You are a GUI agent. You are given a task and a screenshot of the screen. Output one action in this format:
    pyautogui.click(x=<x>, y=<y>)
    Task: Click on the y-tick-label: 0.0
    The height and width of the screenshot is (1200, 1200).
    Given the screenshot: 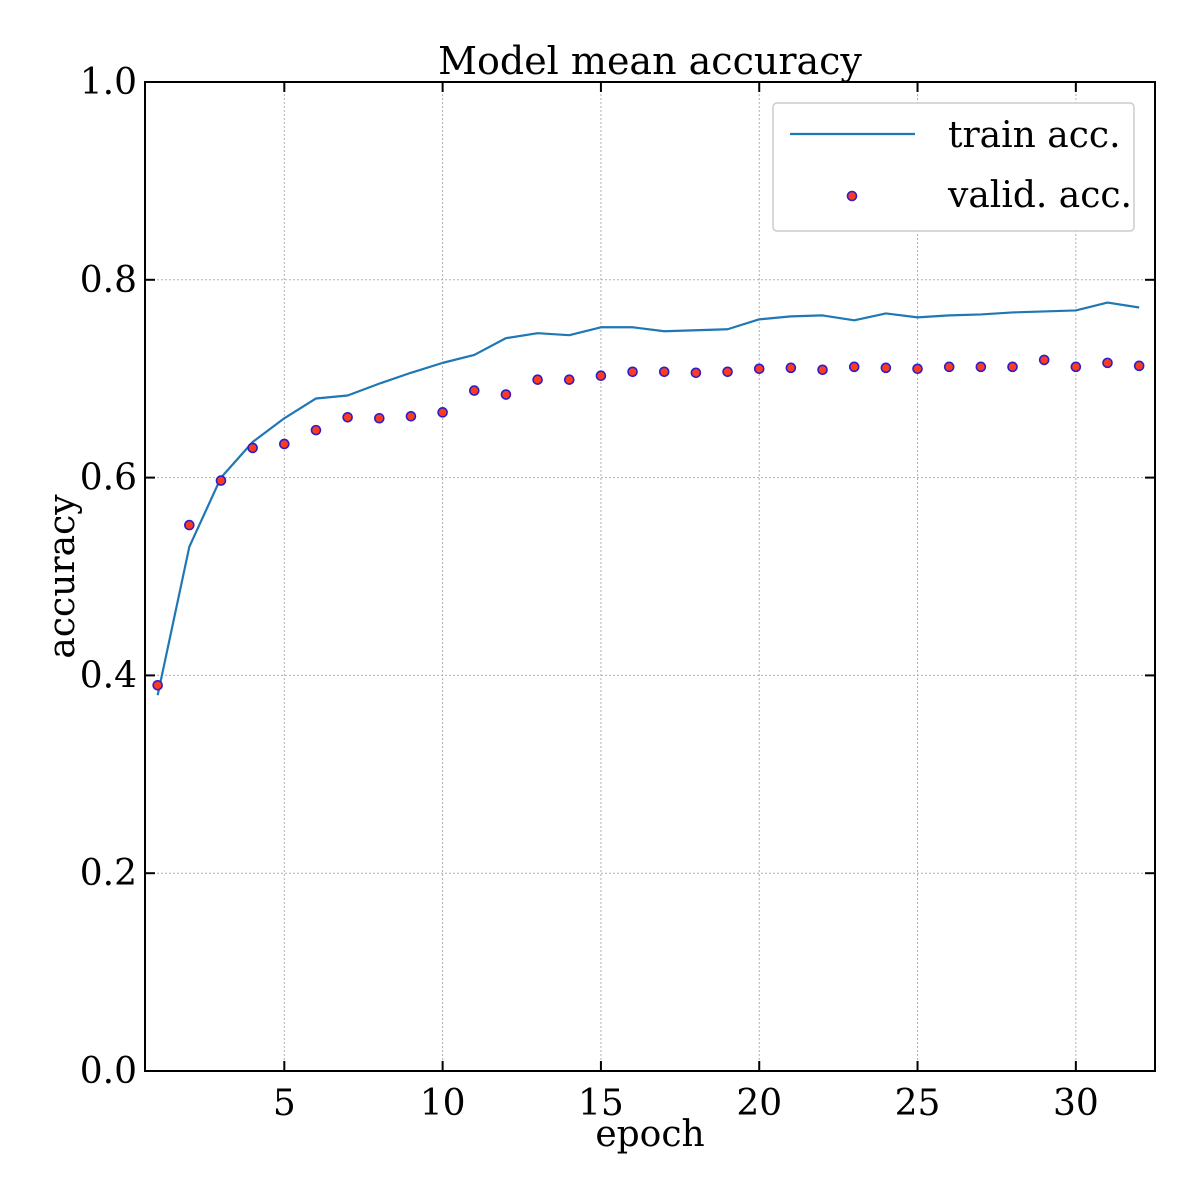 What is the action you would take?
    pyautogui.click(x=108, y=1071)
    